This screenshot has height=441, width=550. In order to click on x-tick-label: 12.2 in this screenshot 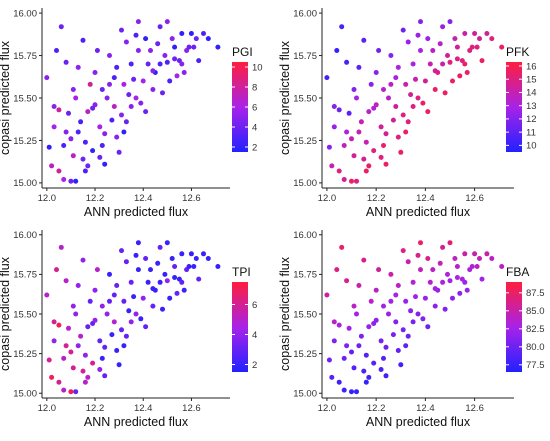, I will do `click(95, 198)`.